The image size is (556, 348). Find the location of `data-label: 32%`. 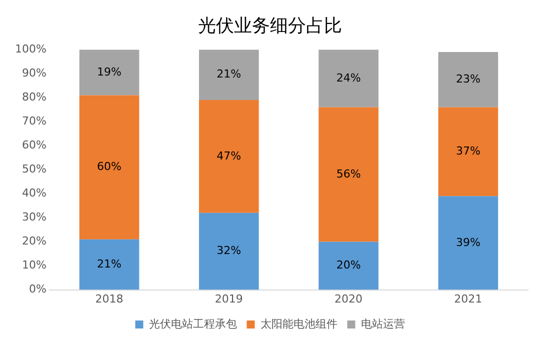

data-label: 32% is located at coordinates (229, 251).